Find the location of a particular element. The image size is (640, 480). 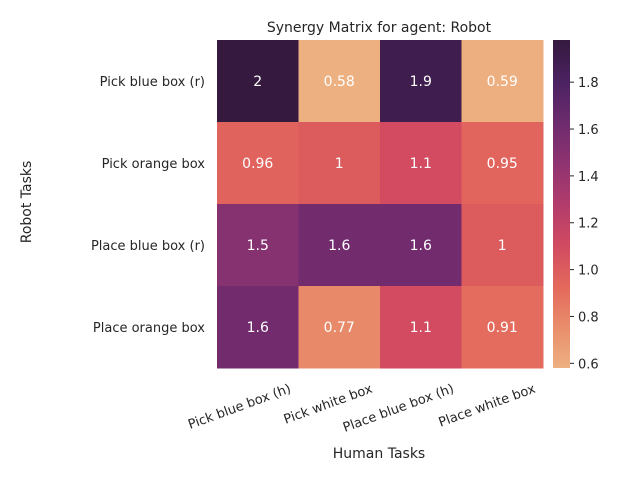

x-axis-label: Human Tasks is located at coordinates (379, 454).